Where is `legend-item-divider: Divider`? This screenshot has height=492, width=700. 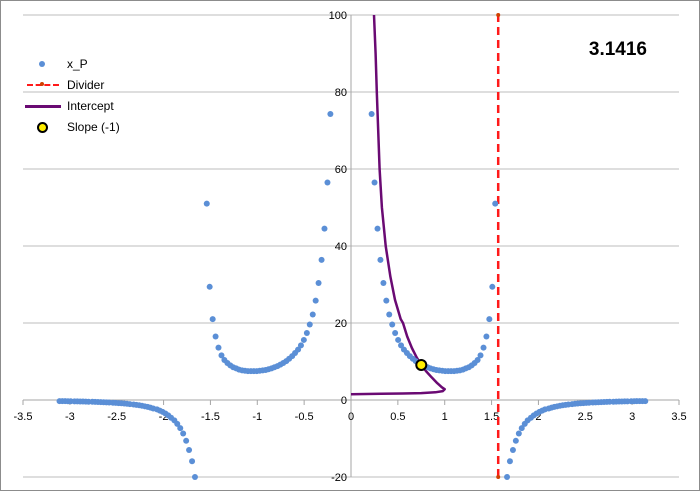 legend-item-divider: Divider is located at coordinates (72, 84).